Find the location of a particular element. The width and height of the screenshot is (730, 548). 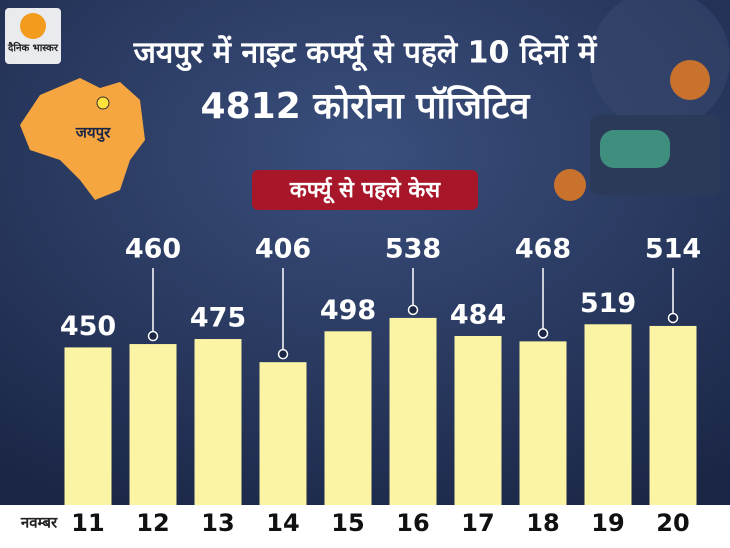

value-label: 538 is located at coordinates (413, 249).